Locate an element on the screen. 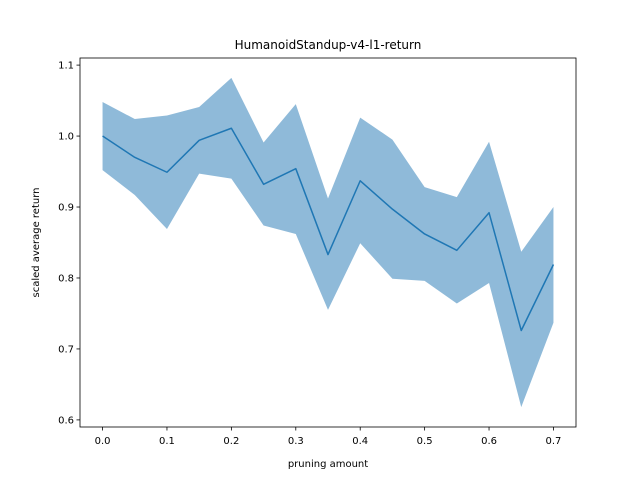 The height and width of the screenshot is (480, 640). x-tick-label: 0.1 is located at coordinates (167, 441).